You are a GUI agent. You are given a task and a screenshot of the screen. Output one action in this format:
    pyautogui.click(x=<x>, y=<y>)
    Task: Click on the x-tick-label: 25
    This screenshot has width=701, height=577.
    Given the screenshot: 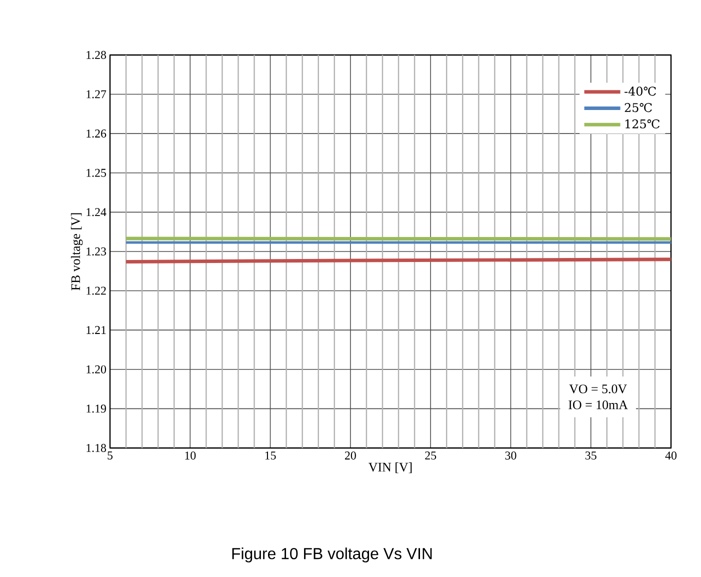 What is the action you would take?
    pyautogui.click(x=430, y=456)
    